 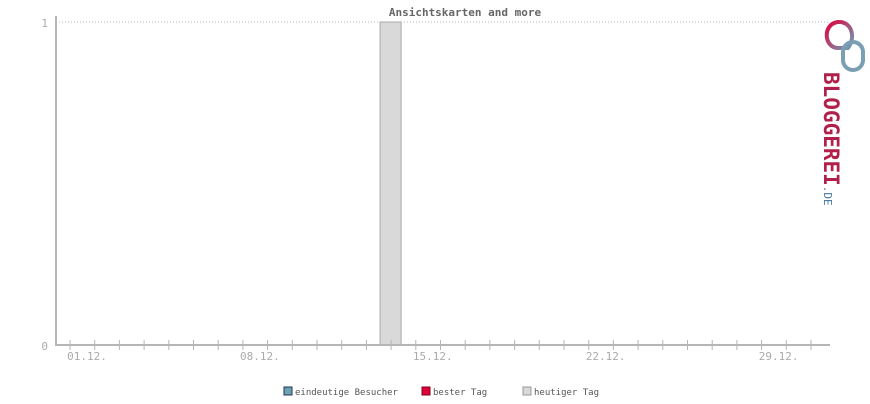 What do you see at coordinates (44, 346) in the screenshot?
I see `y-tick-label: 0` at bounding box center [44, 346].